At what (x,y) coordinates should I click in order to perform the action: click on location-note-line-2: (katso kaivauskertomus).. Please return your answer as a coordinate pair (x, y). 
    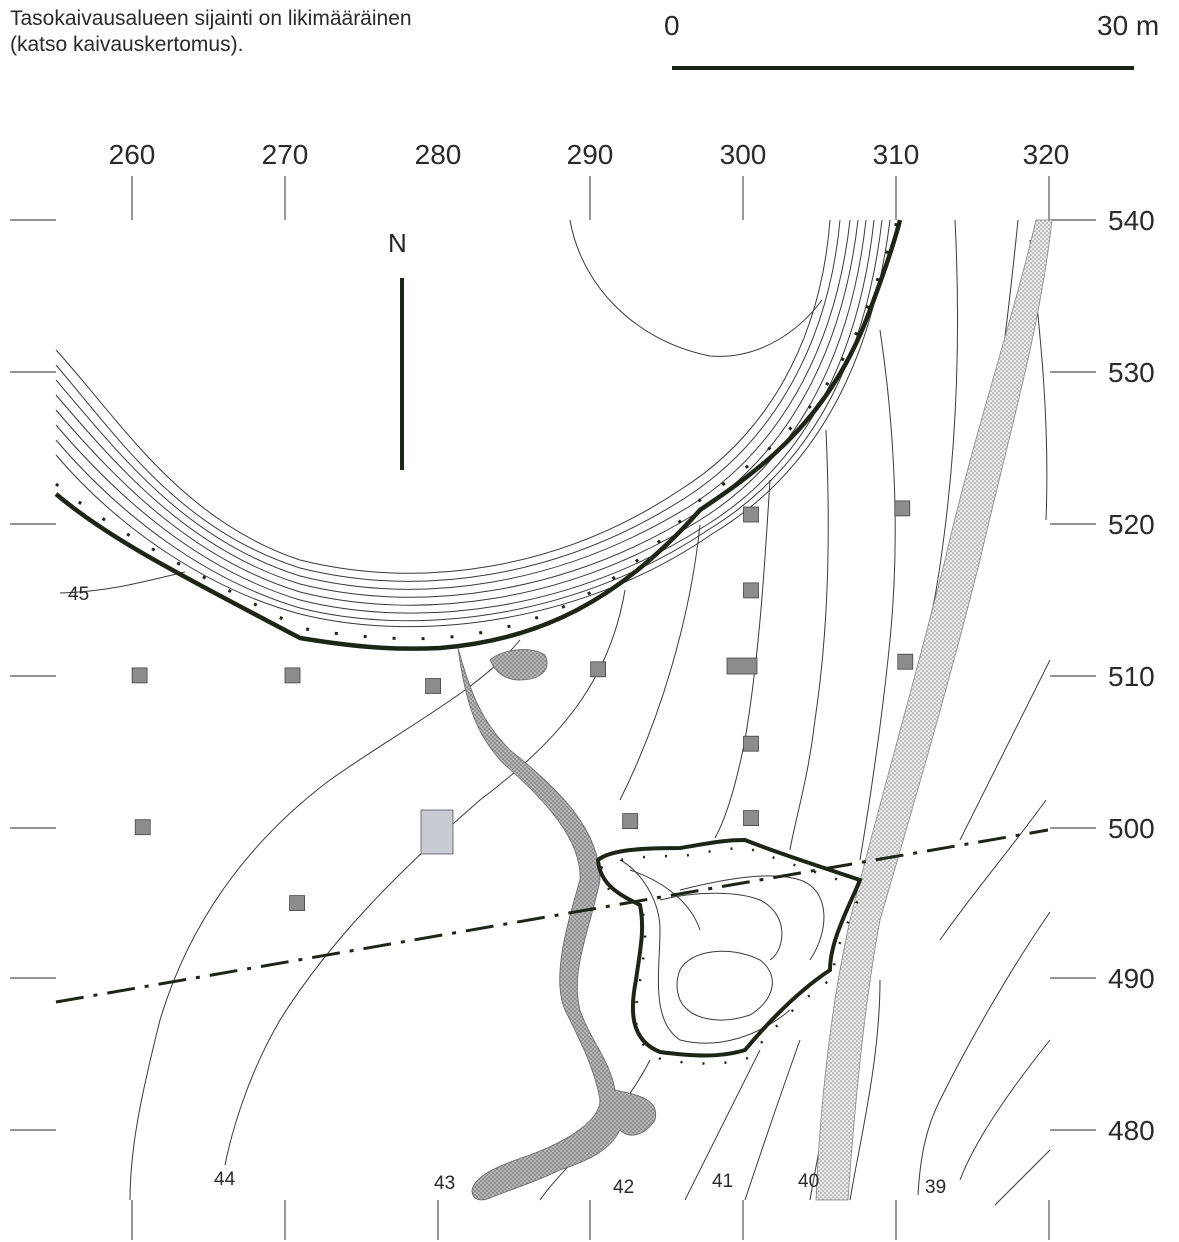
    Looking at the image, I should click on (127, 44).